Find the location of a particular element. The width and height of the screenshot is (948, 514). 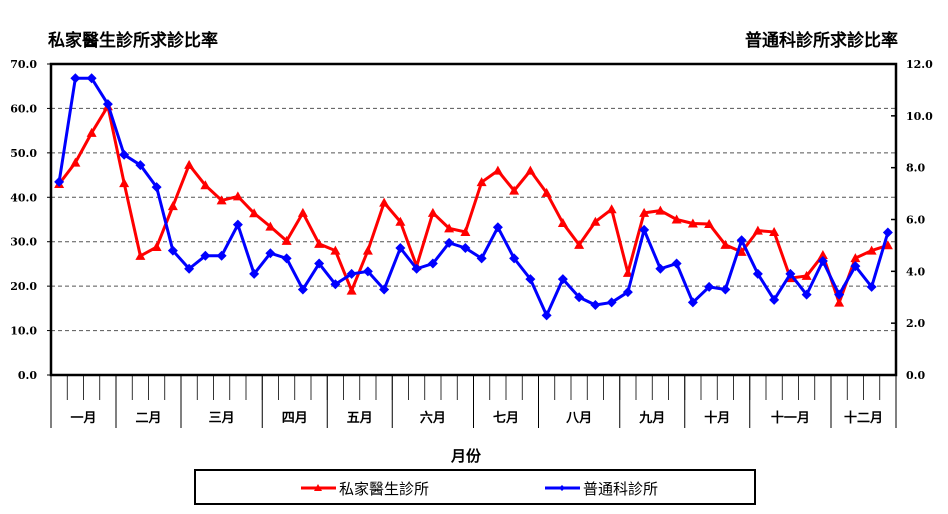

left-tick-label: 60.0 is located at coordinates (23, 108).